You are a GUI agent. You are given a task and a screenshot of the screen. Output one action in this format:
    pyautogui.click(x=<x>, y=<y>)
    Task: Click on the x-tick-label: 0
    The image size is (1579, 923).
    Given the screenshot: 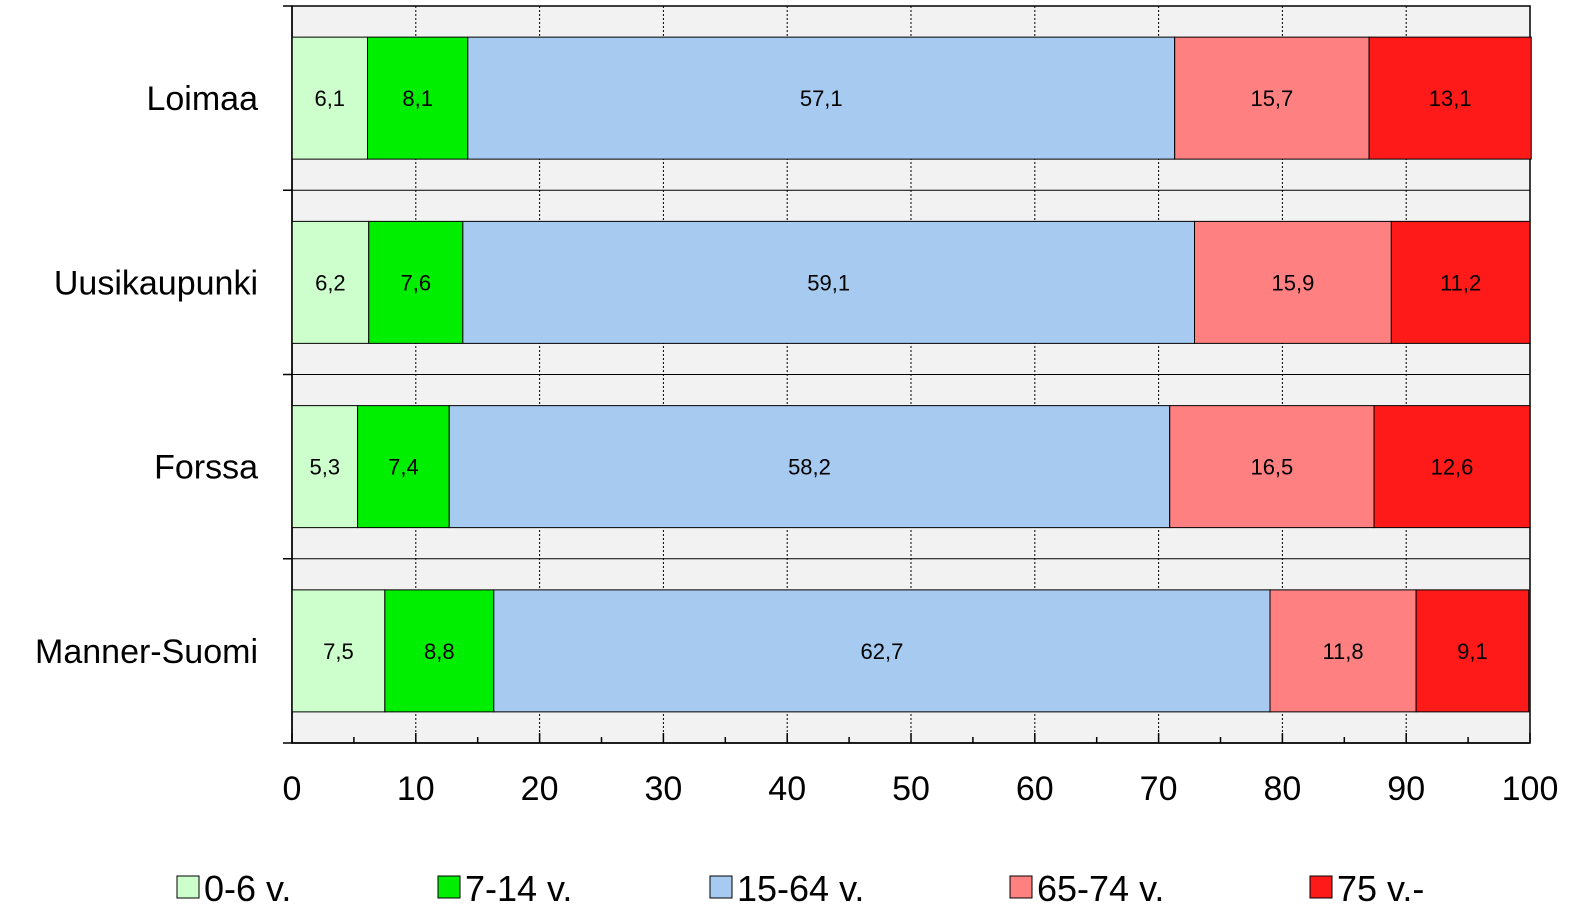 What is the action you would take?
    pyautogui.click(x=292, y=789)
    